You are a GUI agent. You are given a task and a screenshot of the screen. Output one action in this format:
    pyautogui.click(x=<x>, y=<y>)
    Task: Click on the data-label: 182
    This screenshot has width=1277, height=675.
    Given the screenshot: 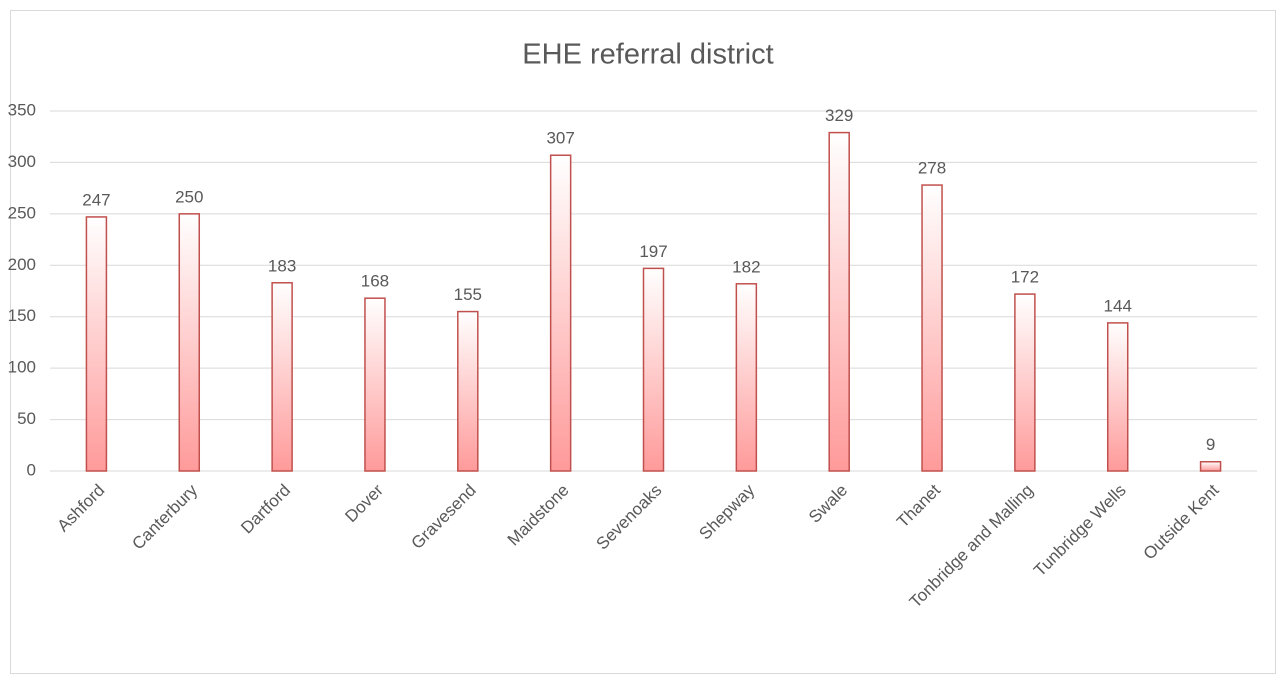 What is the action you would take?
    pyautogui.click(x=746, y=266)
    